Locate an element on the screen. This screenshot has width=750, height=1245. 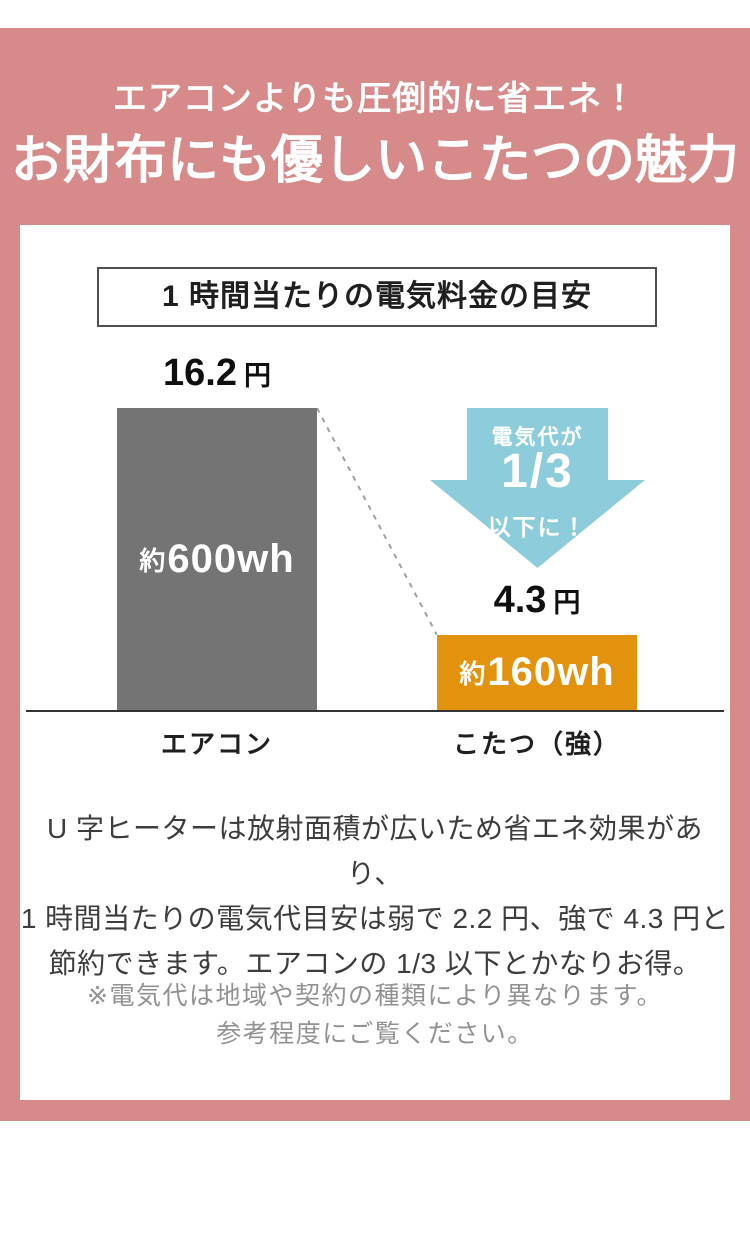
arrow-text-fraction: 1/3 is located at coordinates (537, 471).